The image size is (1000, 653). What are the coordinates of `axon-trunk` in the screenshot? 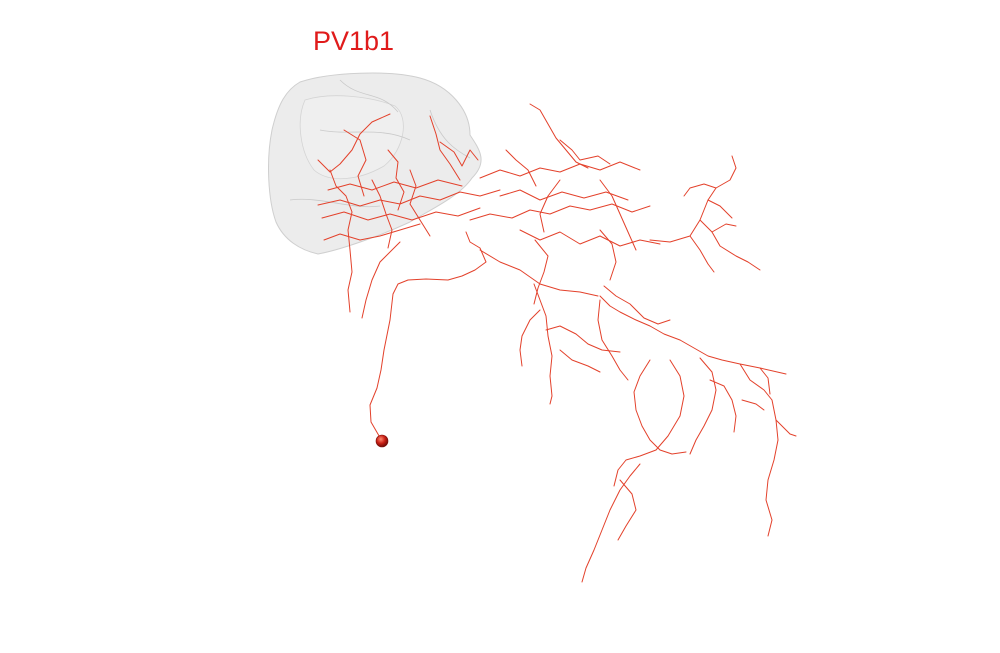 It's located at (428, 336).